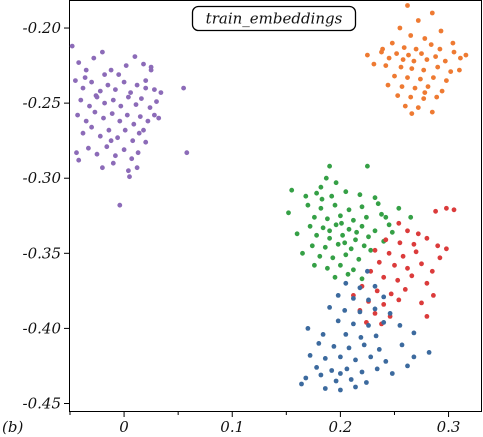 Image resolution: width=483 pixels, height=437 pixels. Describe the element at coordinates (42, 328) in the screenshot. I see `y-tick-label: -0.40` at that location.